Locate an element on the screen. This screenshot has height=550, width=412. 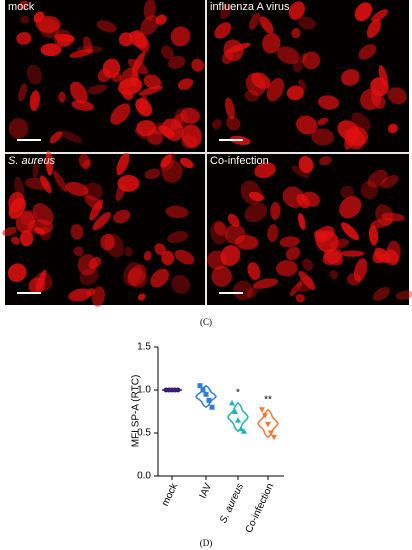
x-tick-label: S. aureus is located at coordinates (232, 503).